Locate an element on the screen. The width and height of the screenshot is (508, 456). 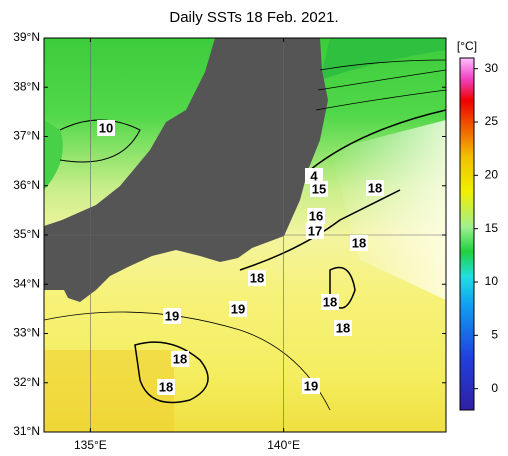
x-tick-label: 140°E is located at coordinates (283, 445).